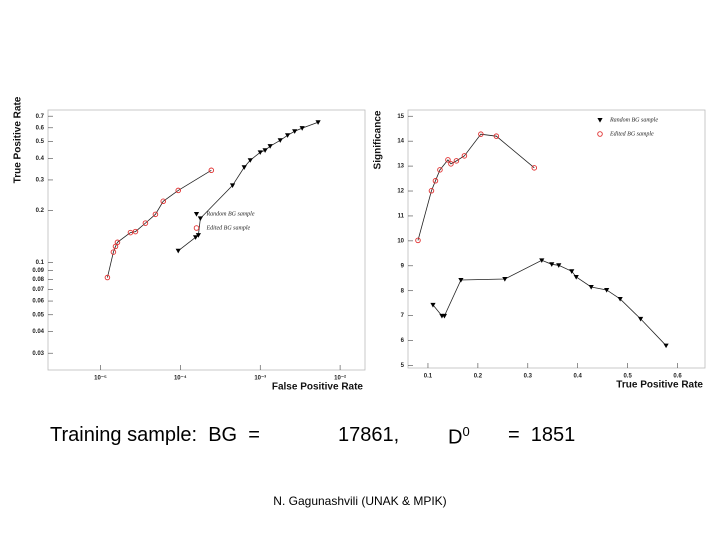 This screenshot has width=720, height=540. I want to click on training-label: Training sample: BG =, so click(155, 435).